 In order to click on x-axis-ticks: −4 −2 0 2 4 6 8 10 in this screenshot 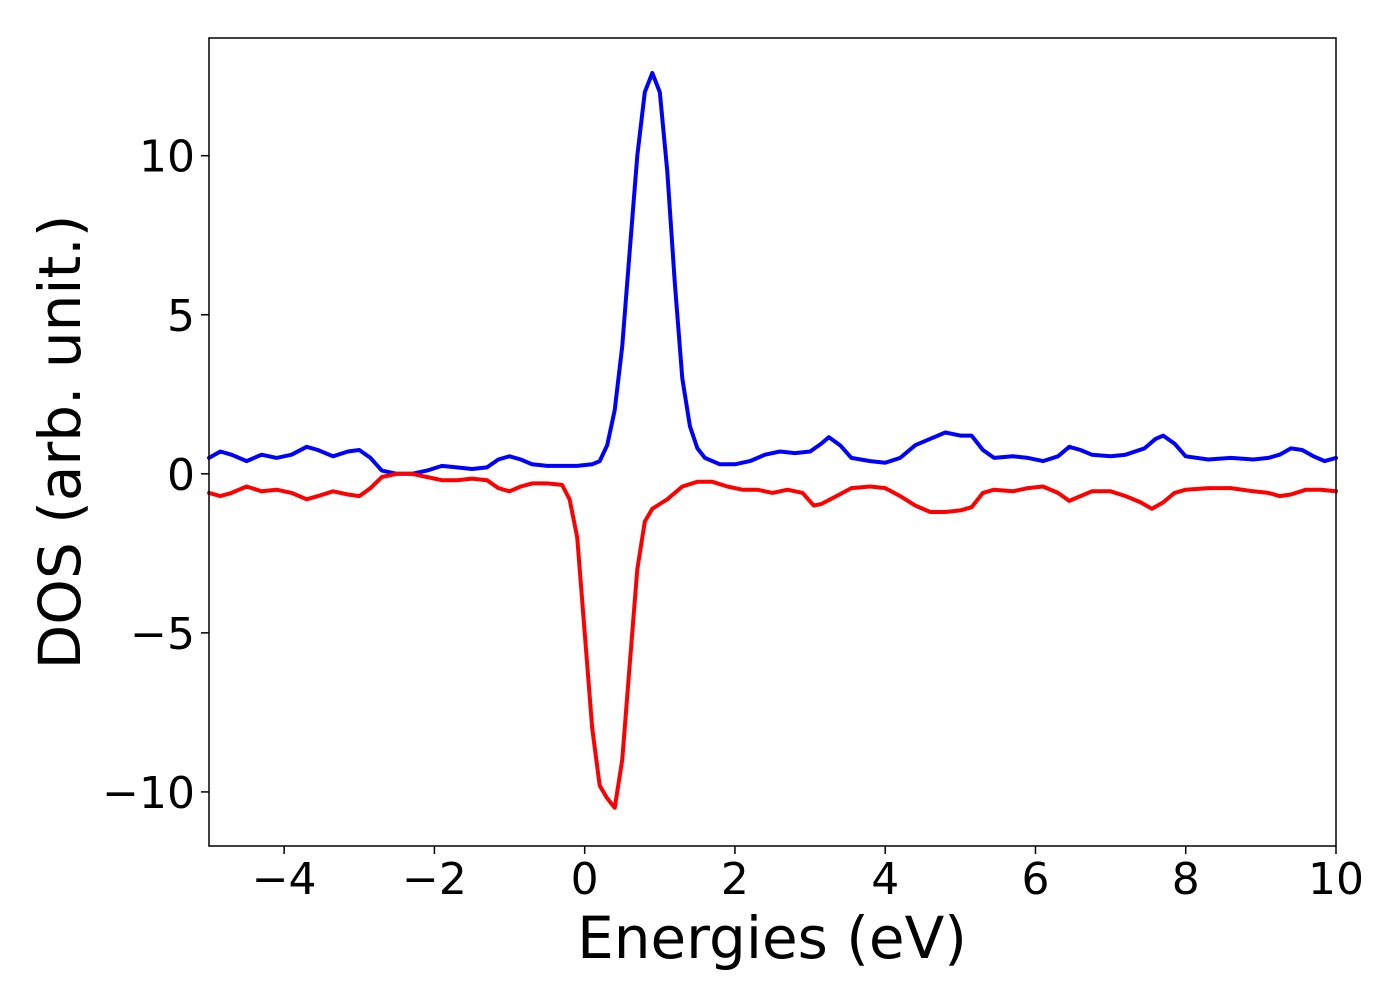, I will do `click(808, 875)`.